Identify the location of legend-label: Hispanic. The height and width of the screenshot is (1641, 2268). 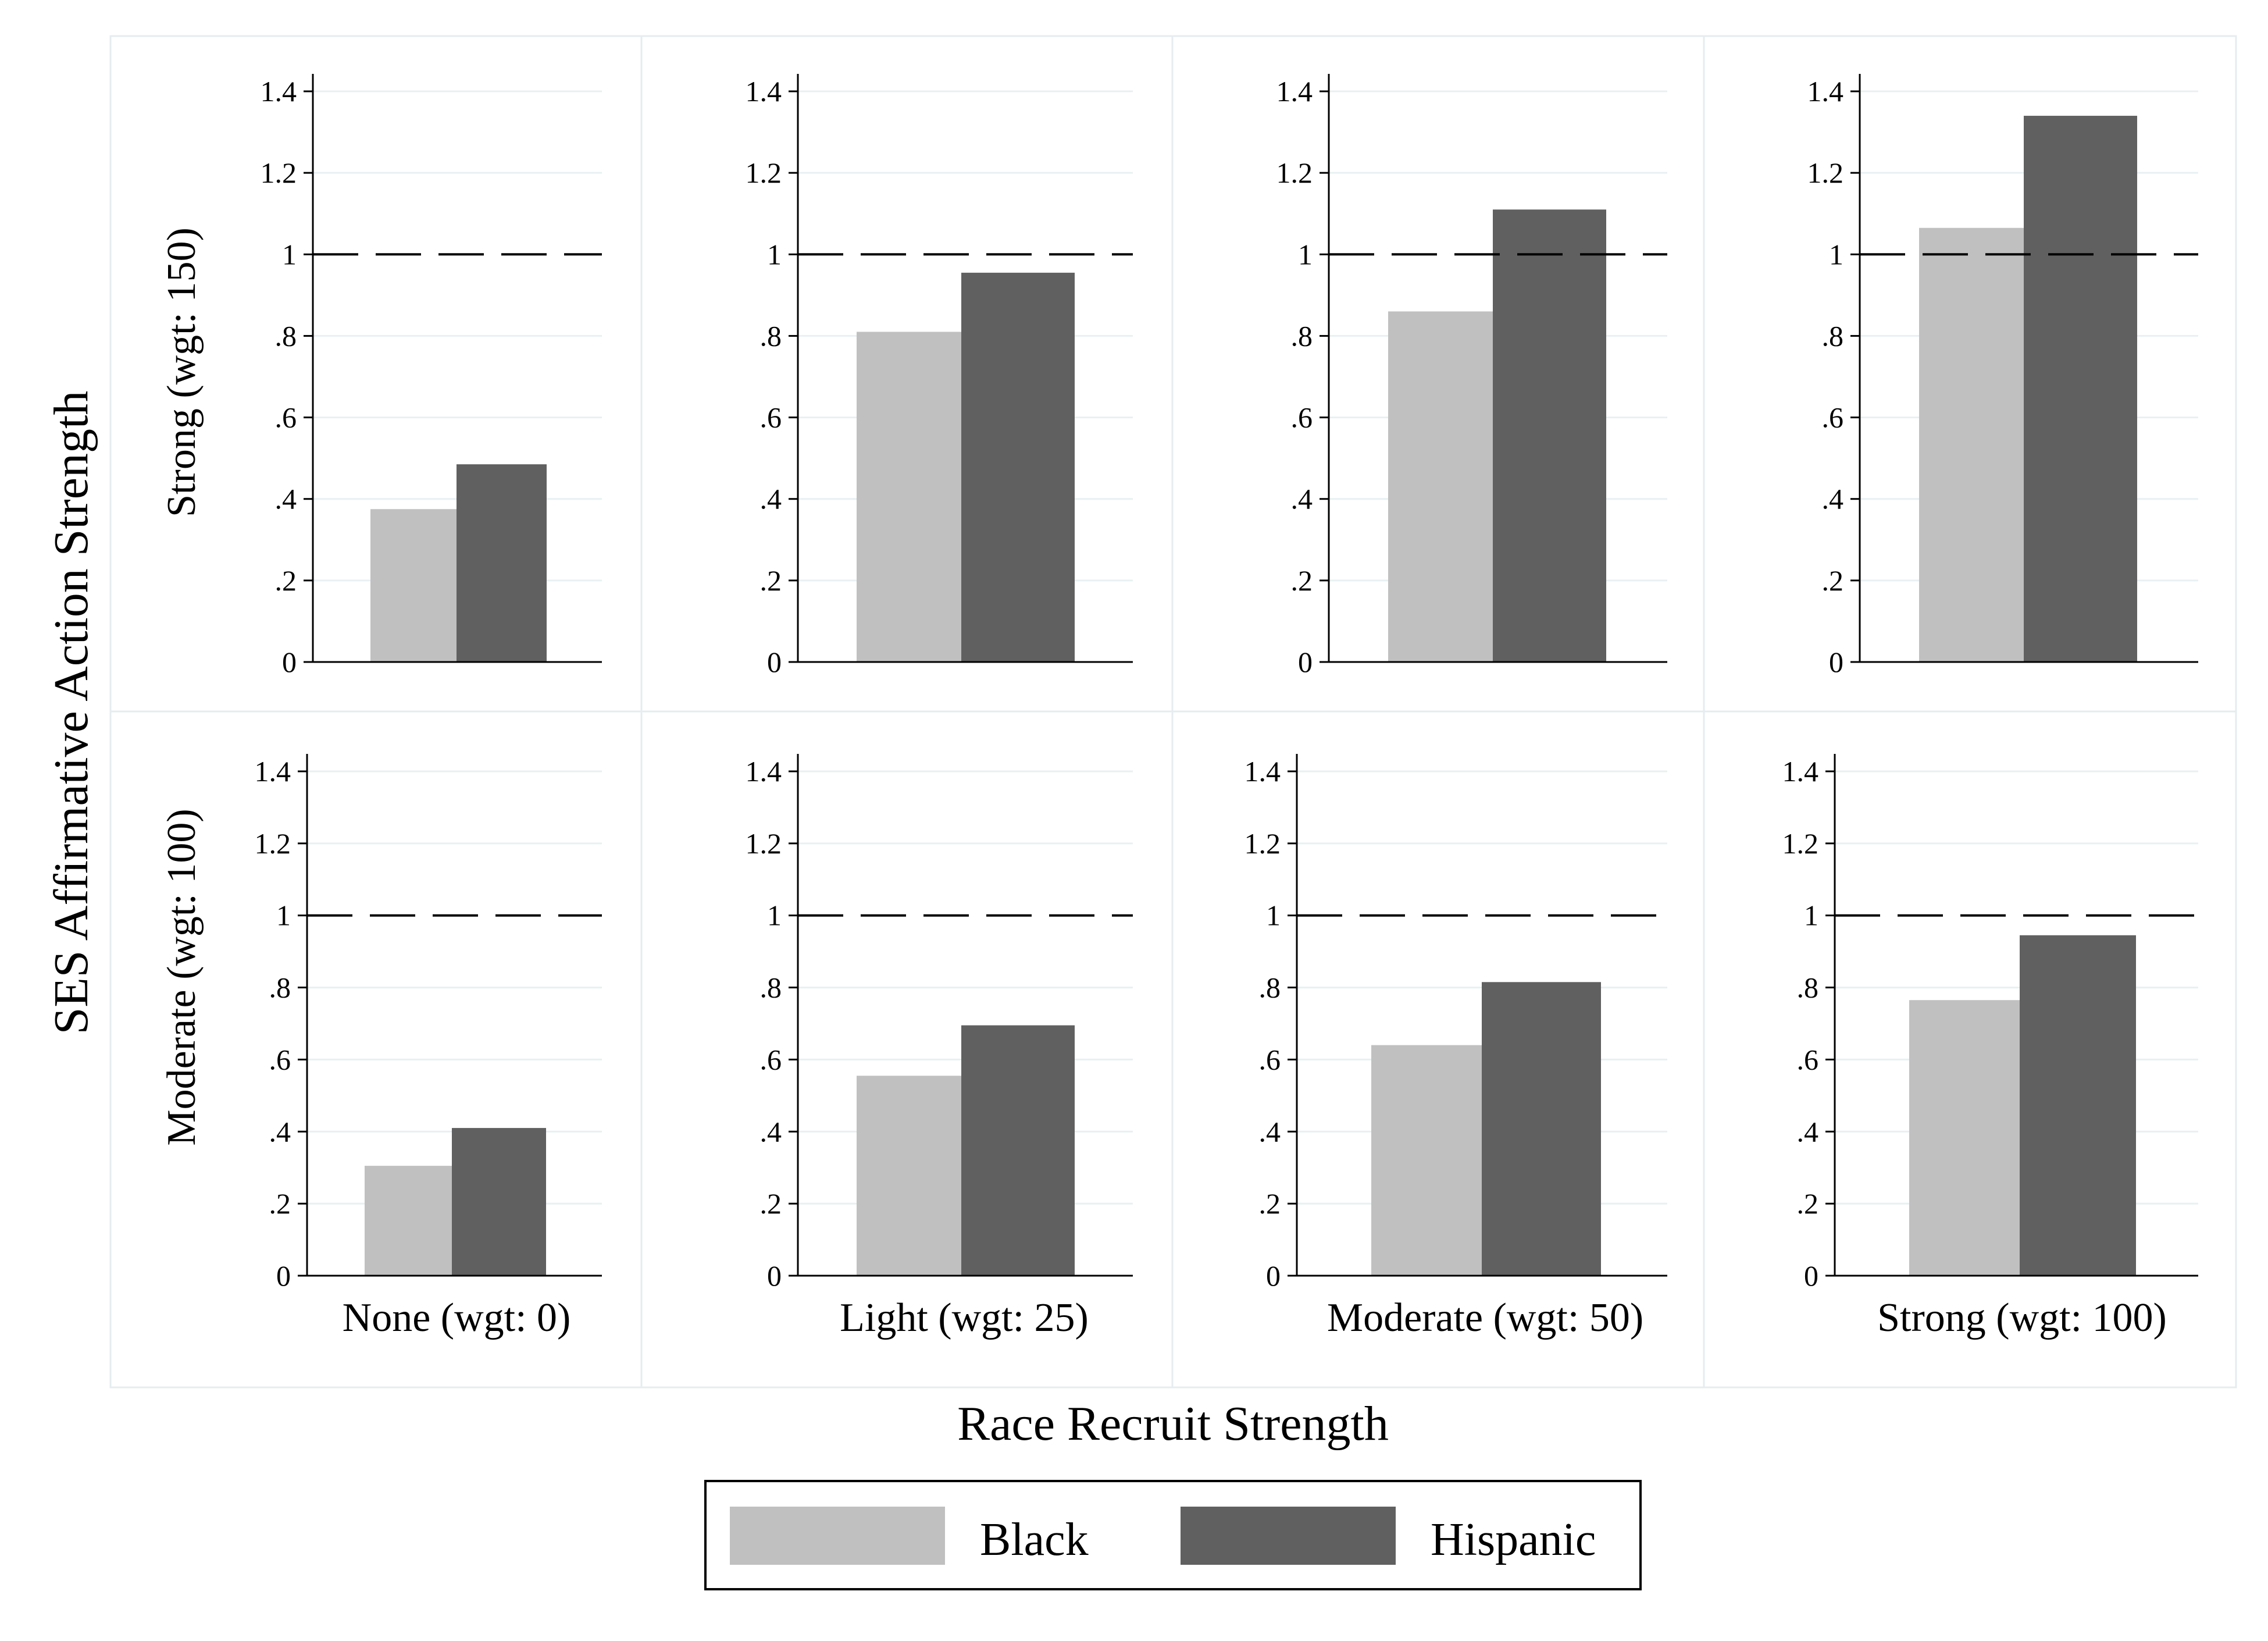
(1513, 1539).